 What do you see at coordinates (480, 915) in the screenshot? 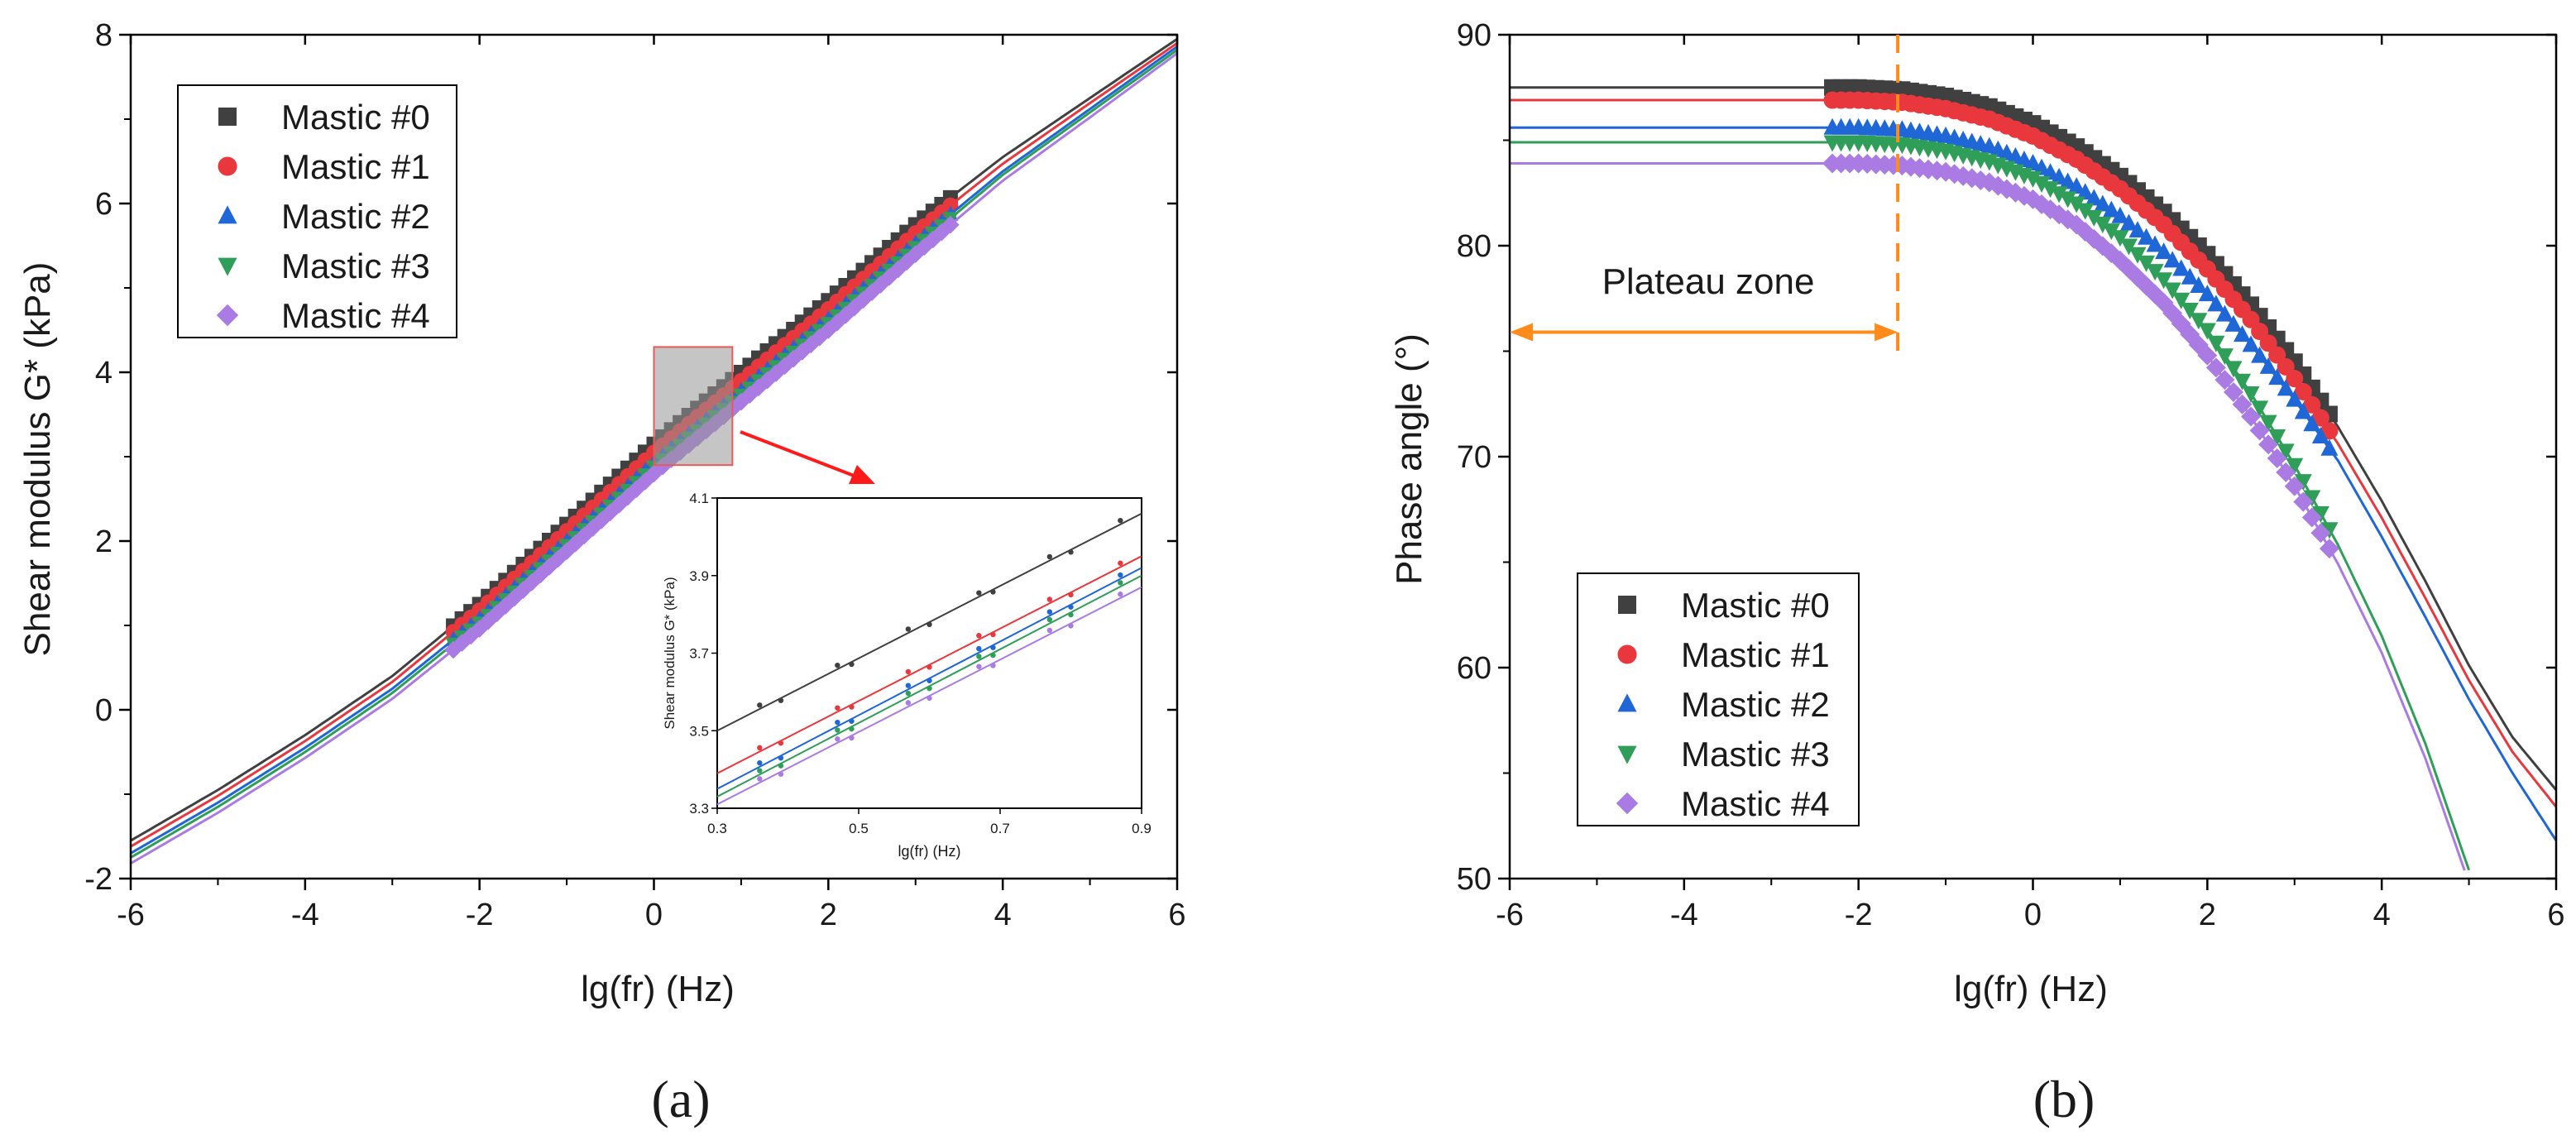
I see `panel-a-x-tick-label: -2` at bounding box center [480, 915].